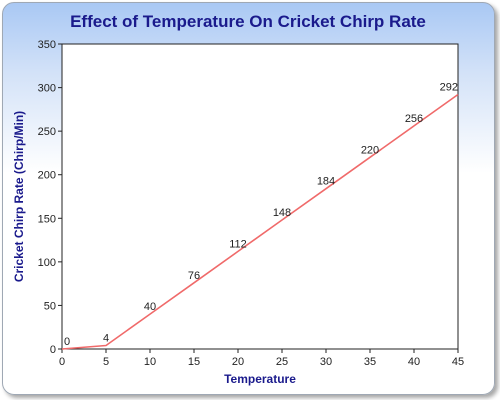  What do you see at coordinates (326, 362) in the screenshot?
I see `x-tick-label: 30` at bounding box center [326, 362].